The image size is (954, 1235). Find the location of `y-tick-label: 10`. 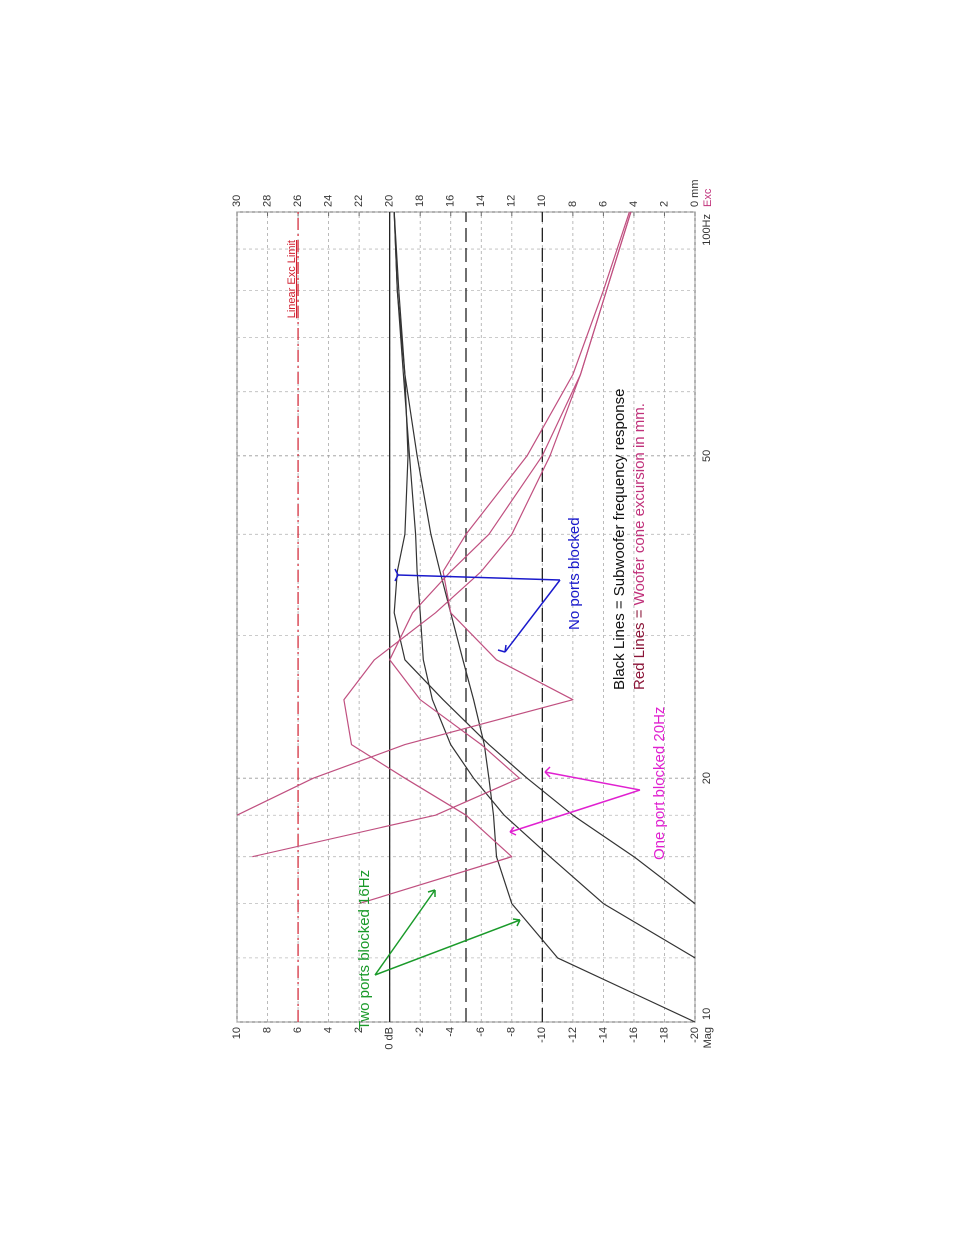

y-tick-label: 10 is located at coordinates (237, 1033).